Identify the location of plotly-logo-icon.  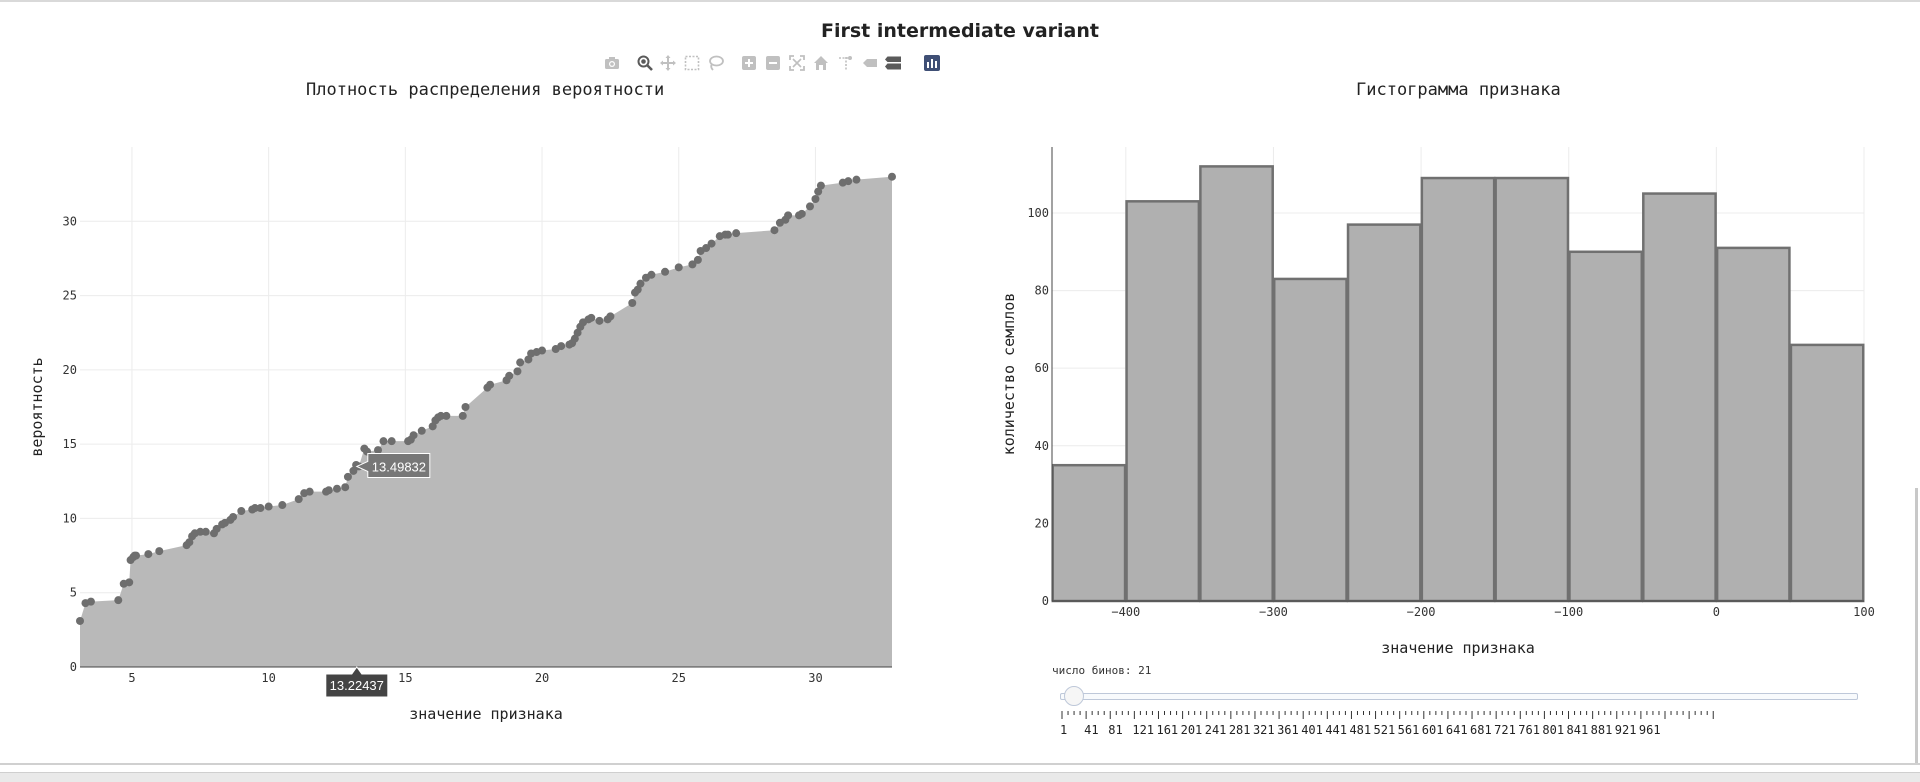
(932, 63).